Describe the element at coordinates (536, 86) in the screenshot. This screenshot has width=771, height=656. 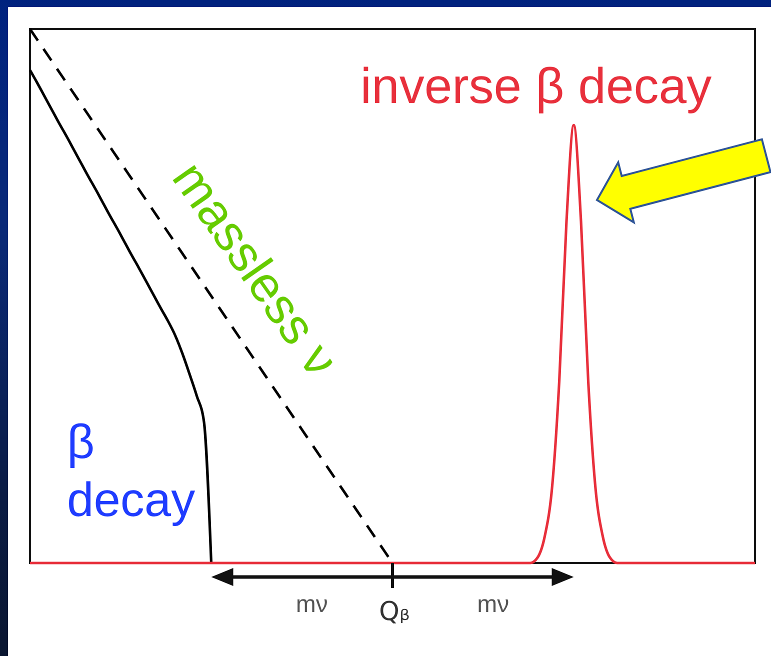
I see `series-label: inverse β decay` at that location.